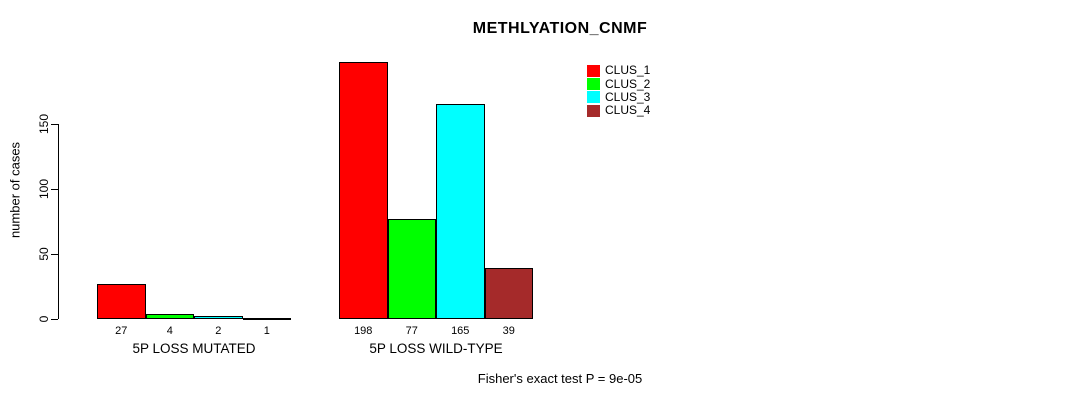 The image size is (1090, 400). Describe the element at coordinates (628, 96) in the screenshot. I see `legend-label: CLUS_3` at that location.